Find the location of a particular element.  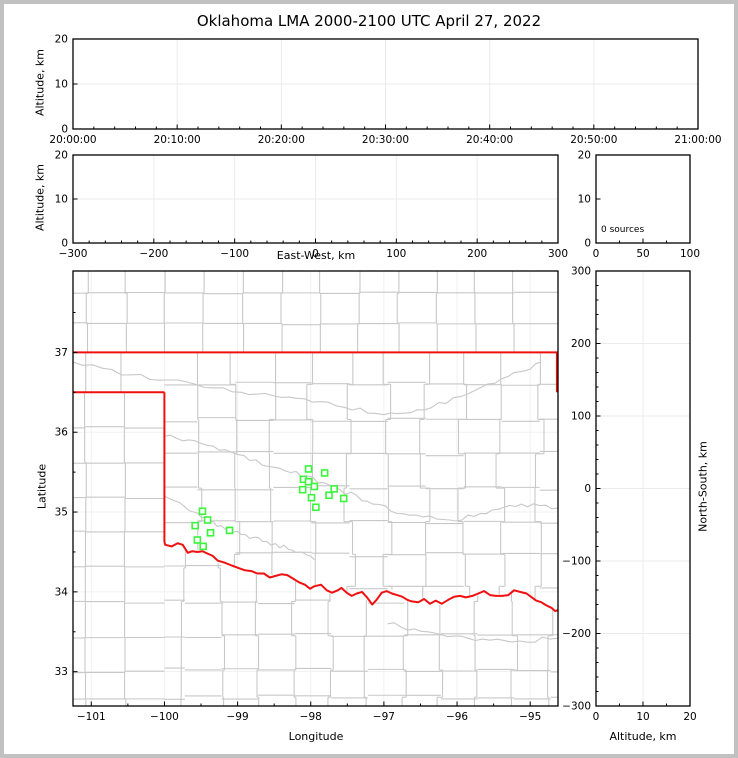

map-ylabel: Latitude is located at coordinates (42, 486).